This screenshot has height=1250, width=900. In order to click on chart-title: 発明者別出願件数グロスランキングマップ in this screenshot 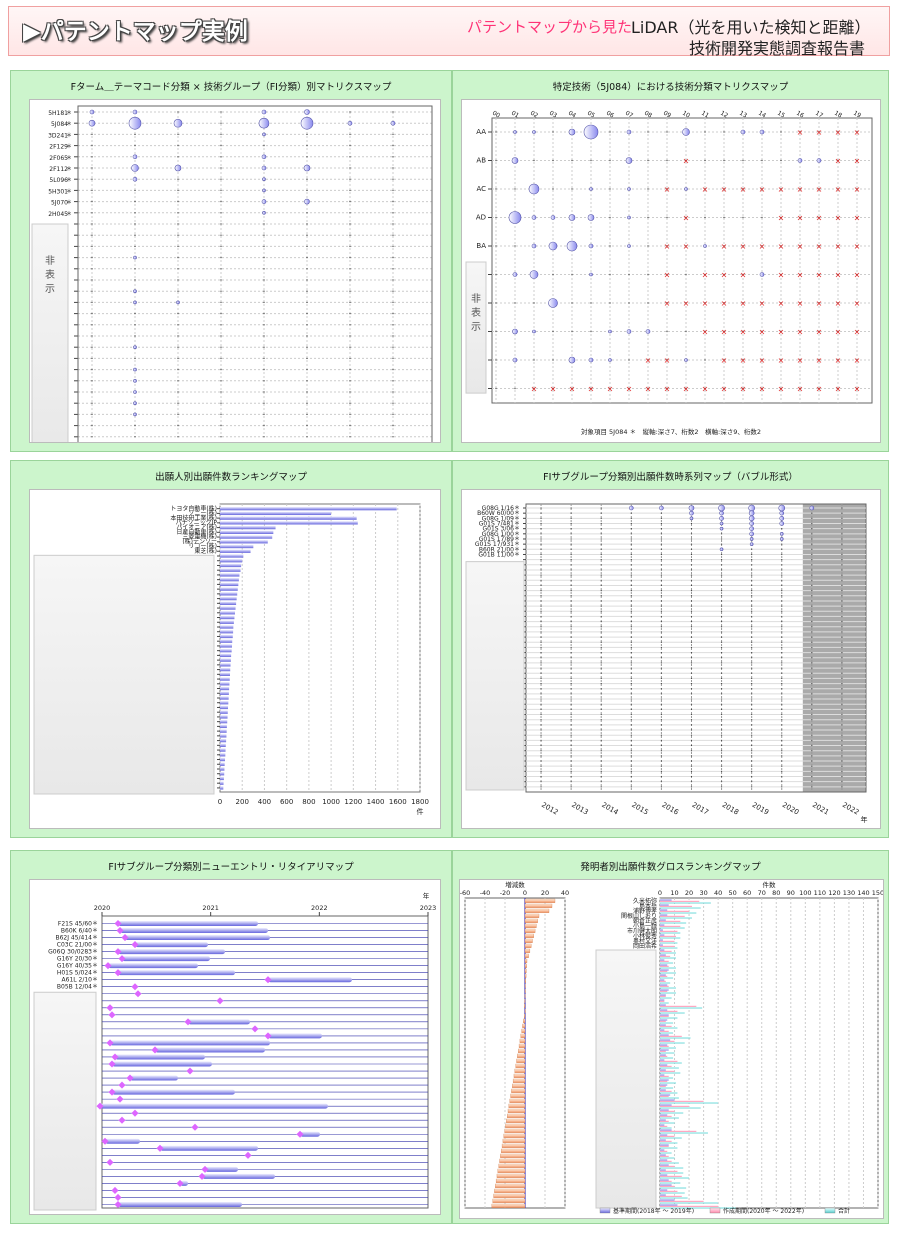, I will do `click(670, 867)`.